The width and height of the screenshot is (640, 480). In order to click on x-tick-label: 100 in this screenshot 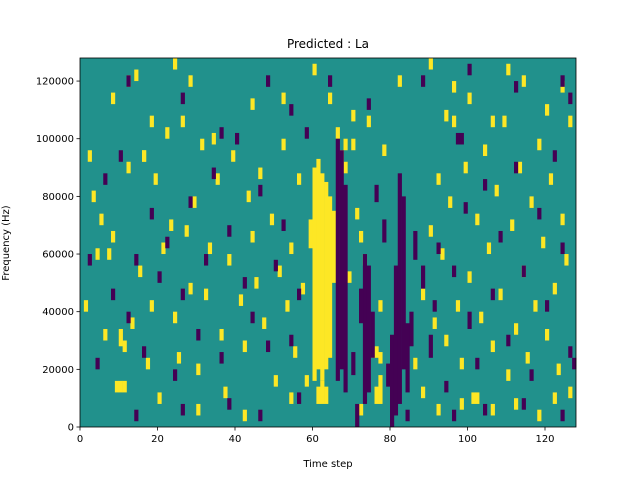, I will do `click(467, 439)`.